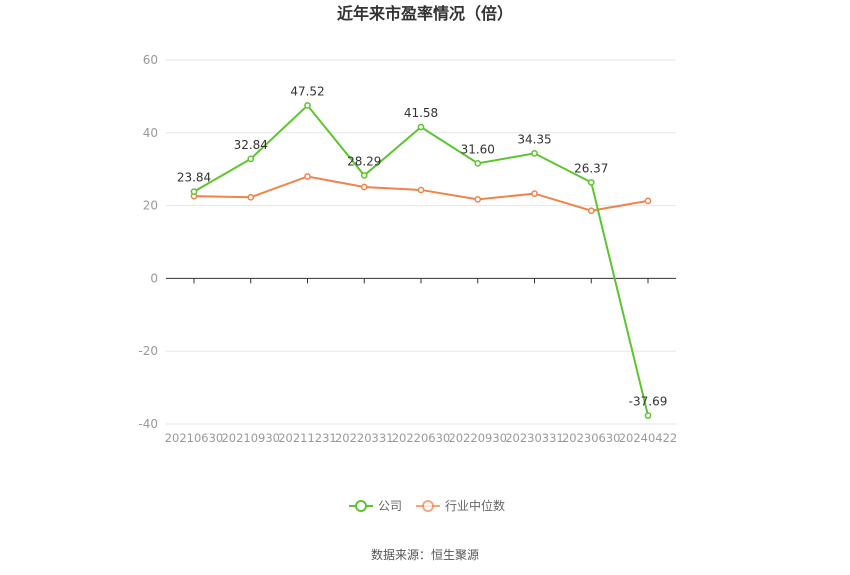 Image resolution: width=850 pixels, height=575 pixels. I want to click on x-tick-label: 20220930, so click(477, 438).